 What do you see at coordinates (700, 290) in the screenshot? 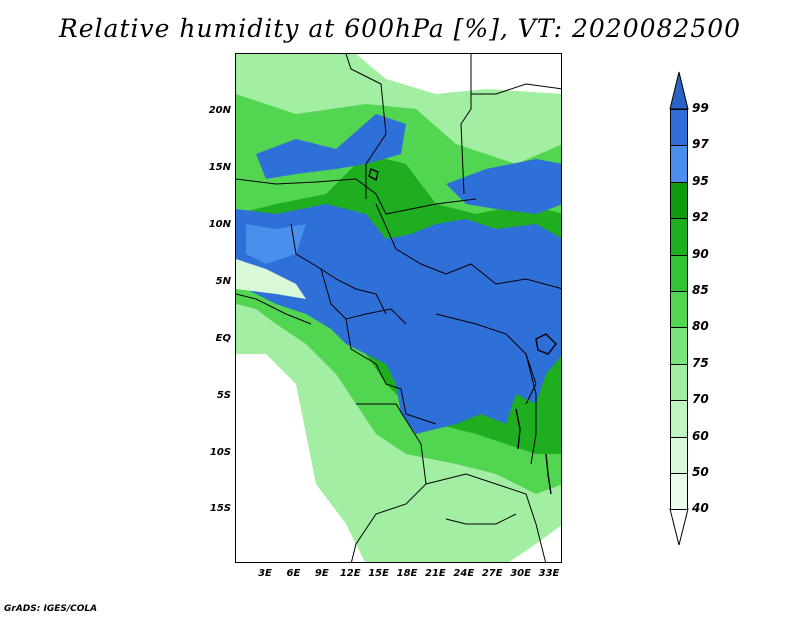
I see `colorbar-label: 85` at bounding box center [700, 290].